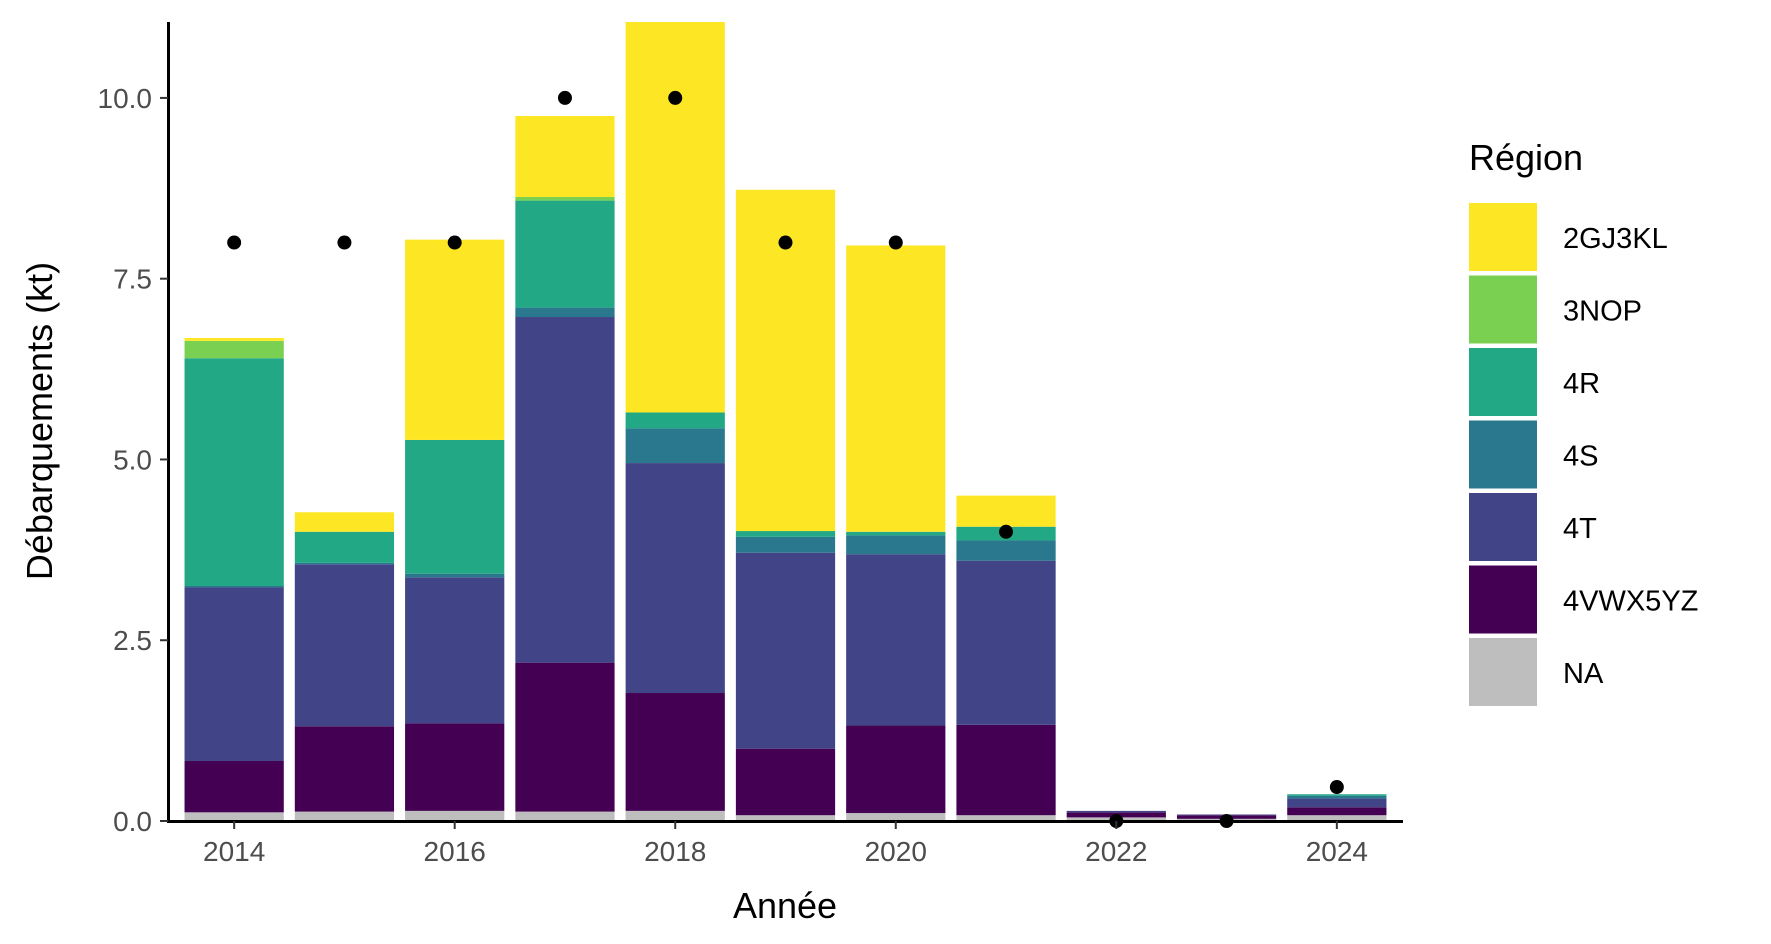 The image size is (1771, 944). I want to click on bar-2020-na, so click(896, 817).